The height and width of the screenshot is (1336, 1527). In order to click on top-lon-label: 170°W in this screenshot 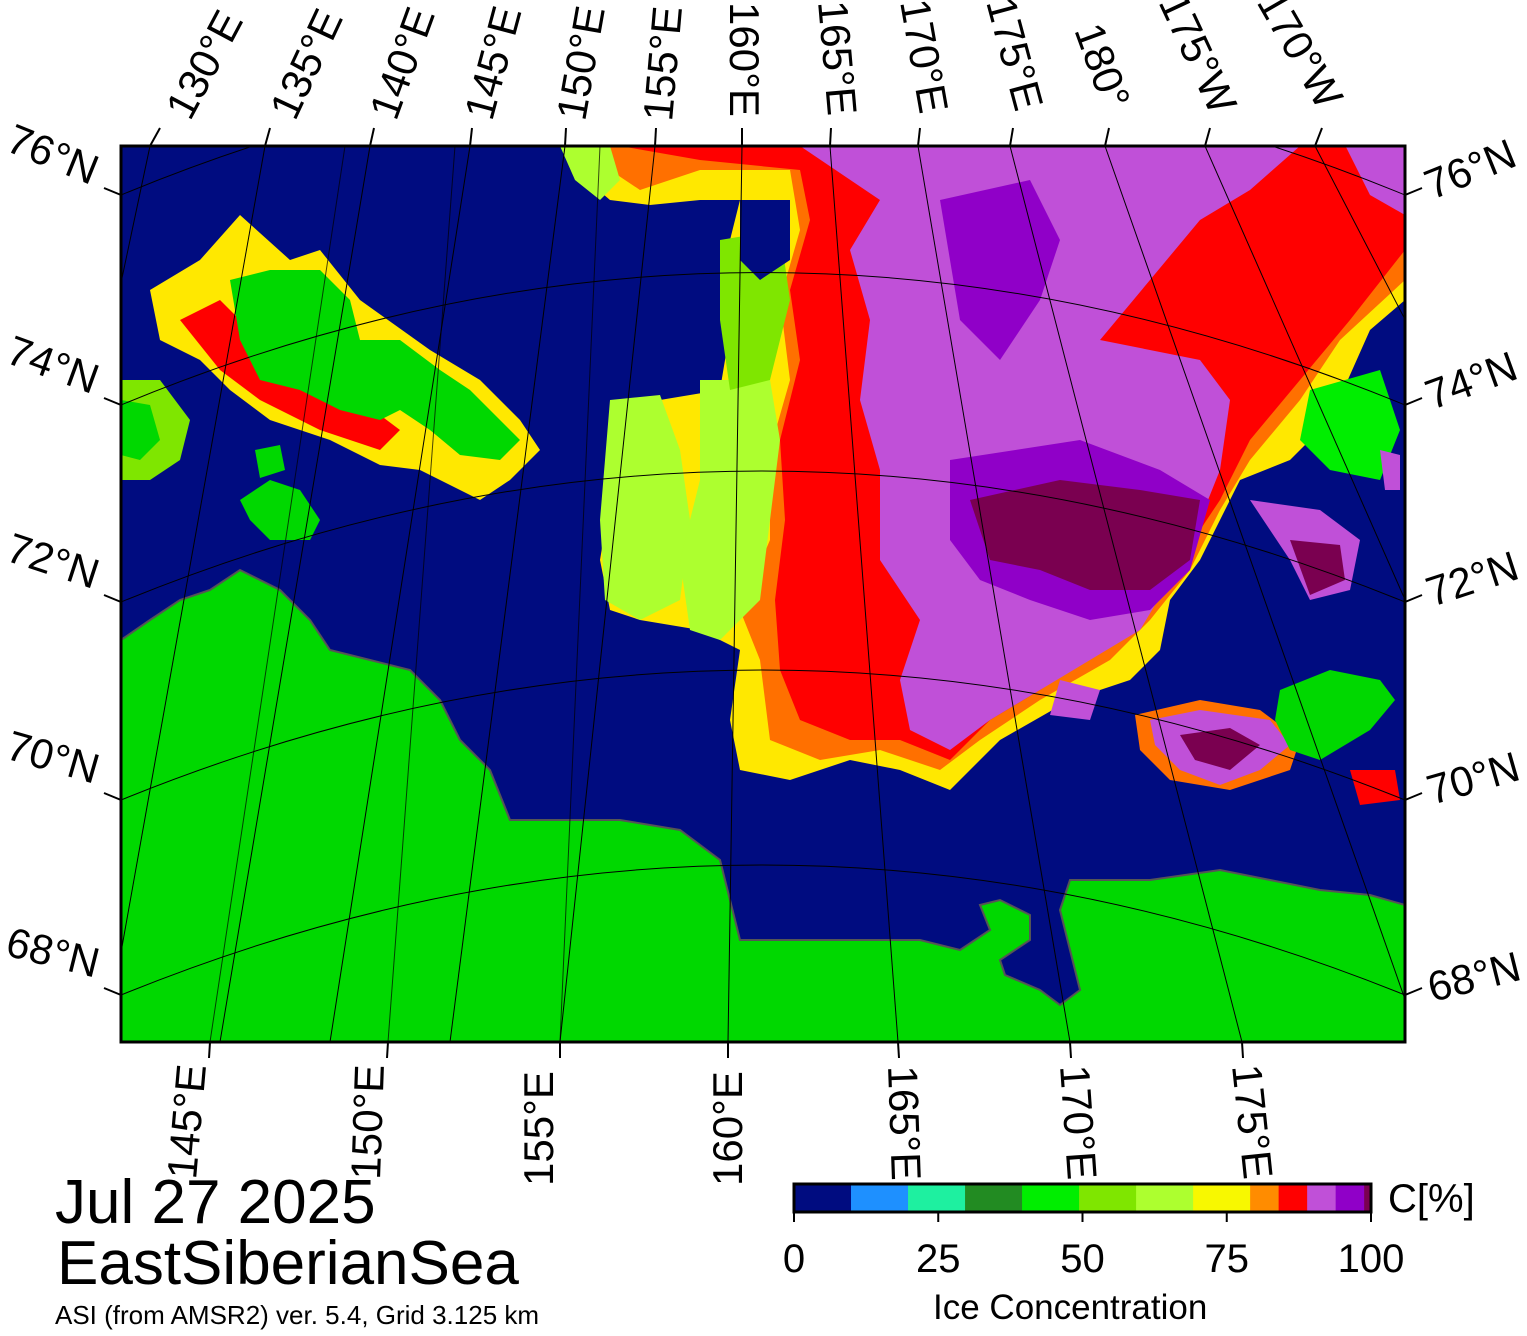, I will do `click(1300, 58)`.